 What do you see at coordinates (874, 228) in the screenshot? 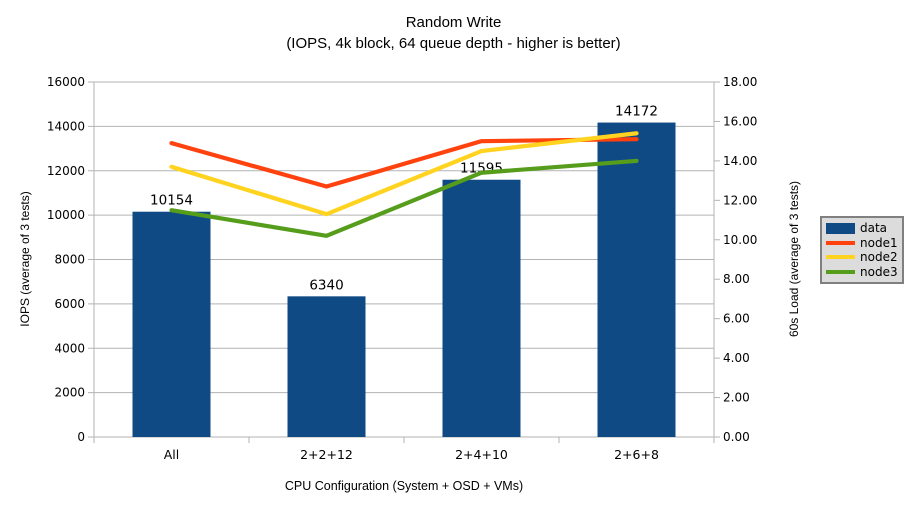
I see `legend-label: data` at bounding box center [874, 228].